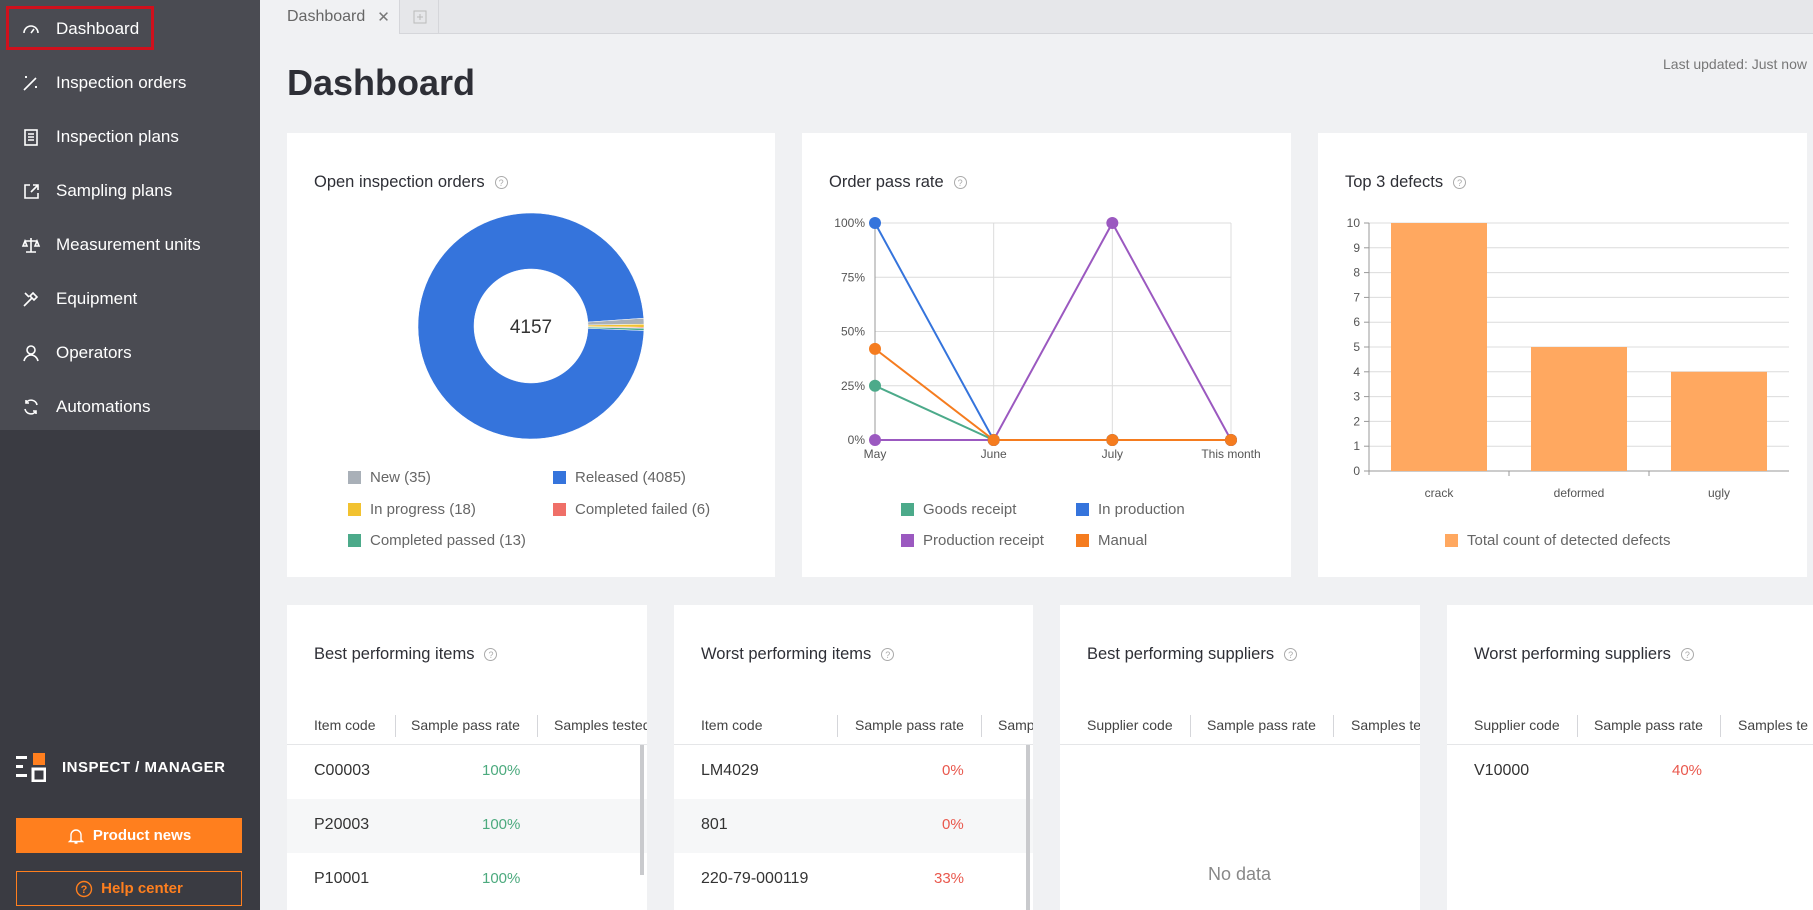 Image resolution: width=1813 pixels, height=910 pixels. What do you see at coordinates (406, 654) in the screenshot?
I see `card-title: Best performing items ?` at bounding box center [406, 654].